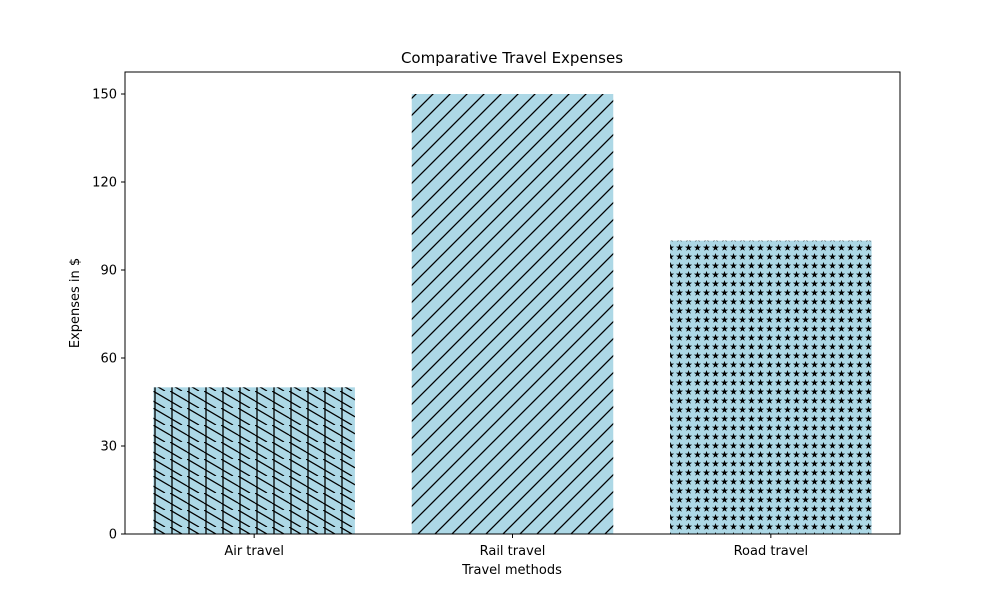  Describe the element at coordinates (104, 183) in the screenshot. I see `y-tick-label: 120` at that location.